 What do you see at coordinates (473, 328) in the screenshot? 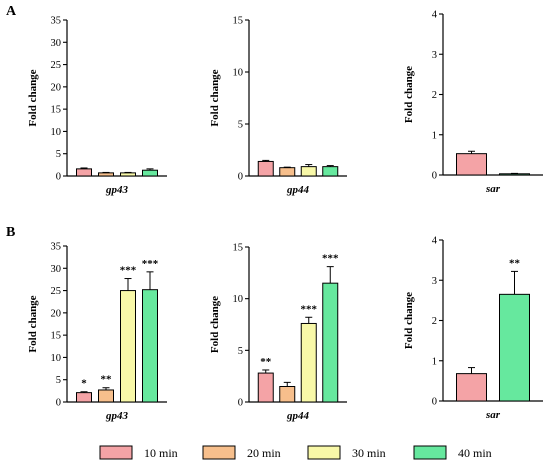
I see `chart-b-sar: 0 1 2 3 4 Fold change sar **` at bounding box center [473, 328].